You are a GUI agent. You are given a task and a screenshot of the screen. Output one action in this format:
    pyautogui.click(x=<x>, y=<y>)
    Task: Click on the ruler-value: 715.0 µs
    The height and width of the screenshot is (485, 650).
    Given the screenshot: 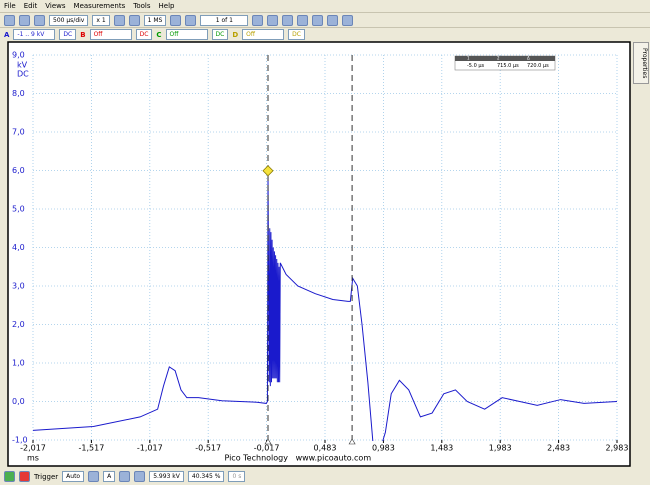 What is the action you would take?
    pyautogui.click(x=508, y=66)
    